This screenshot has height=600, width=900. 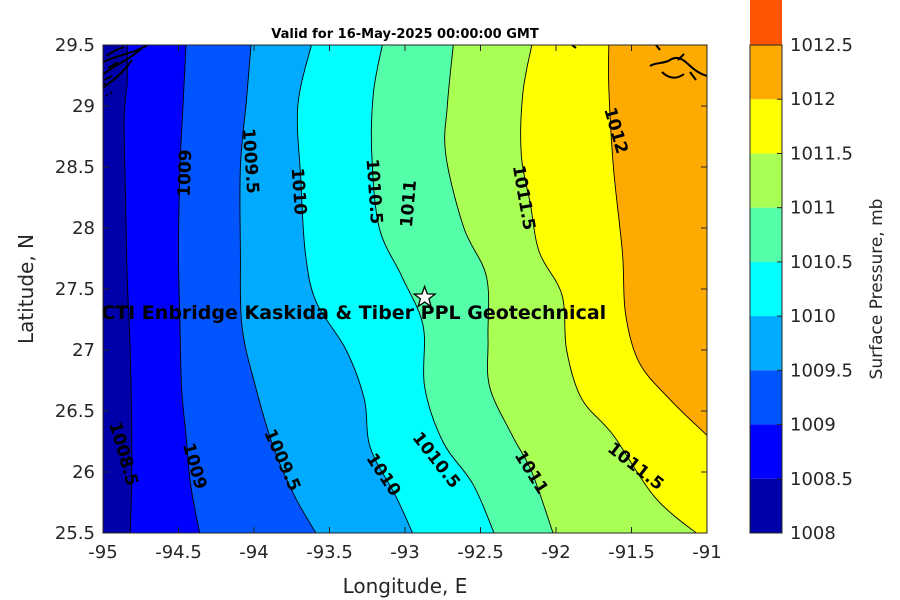 What do you see at coordinates (405, 34) in the screenshot?
I see `chart-title: Valid for 16-May-2025 00:00:00 GMT` at bounding box center [405, 34].